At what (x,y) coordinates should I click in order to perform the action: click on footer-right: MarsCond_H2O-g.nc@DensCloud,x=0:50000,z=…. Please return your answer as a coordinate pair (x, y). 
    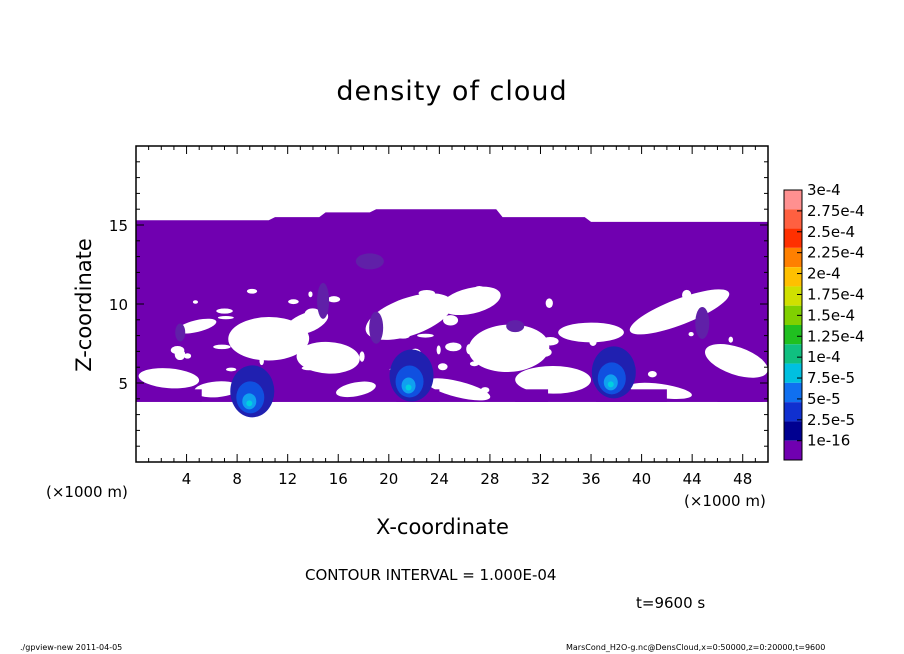
    Looking at the image, I should click on (696, 647).